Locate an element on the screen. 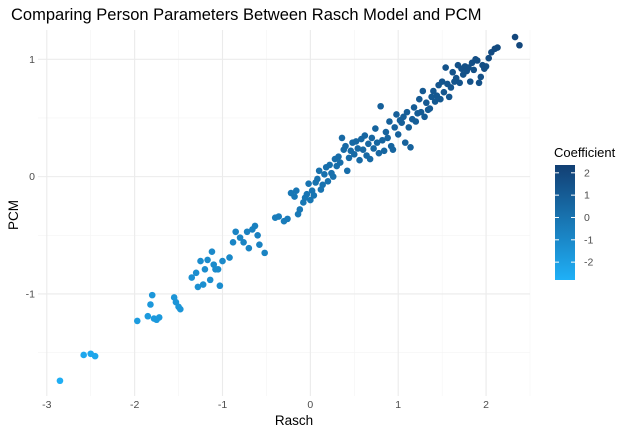  x-axis-ticks: -3 -2 -1 0 1 2 is located at coordinates (265, 405).